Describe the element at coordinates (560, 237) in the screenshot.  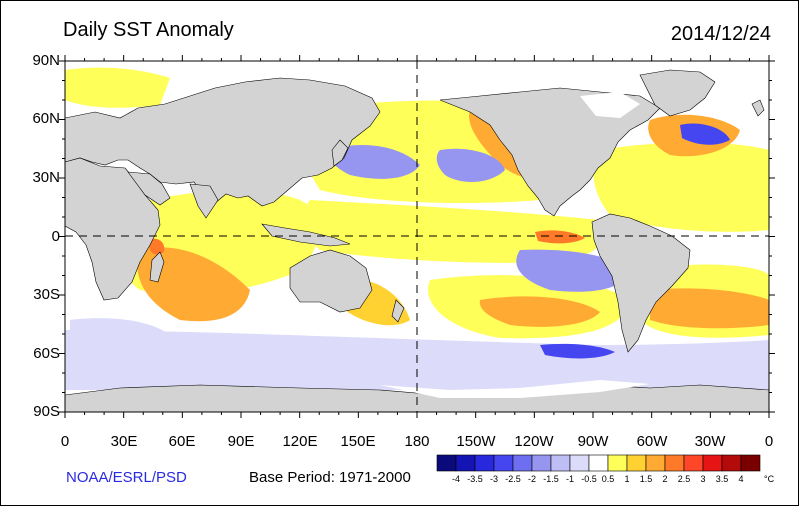
I see `warm-anomaly-equatorial` at that location.